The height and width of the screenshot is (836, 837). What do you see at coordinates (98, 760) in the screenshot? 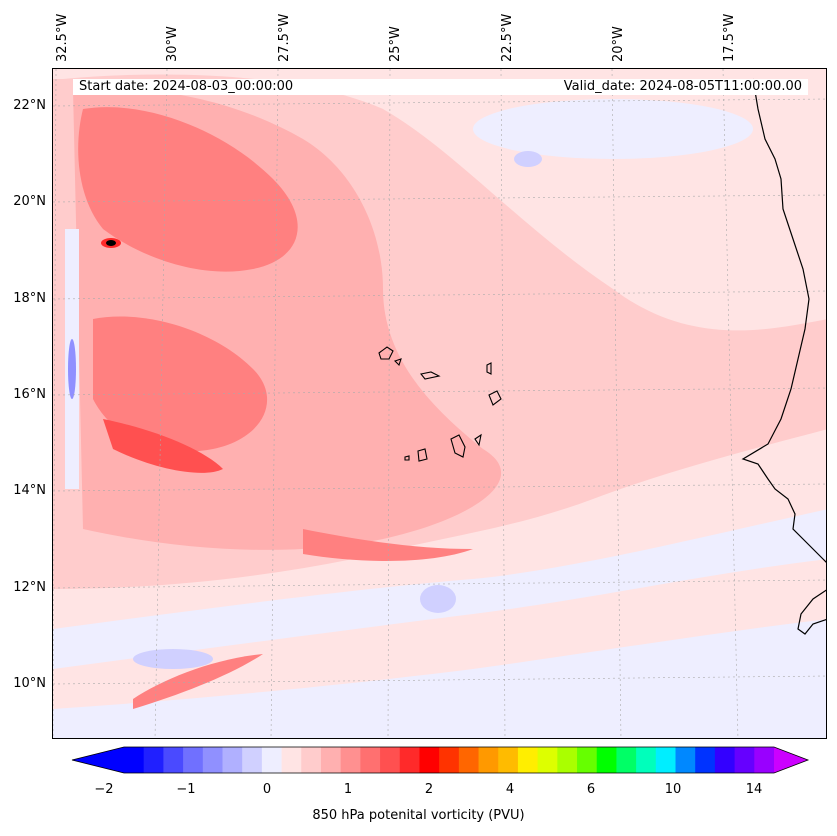
I see `colorbar-under-arrow` at bounding box center [98, 760].